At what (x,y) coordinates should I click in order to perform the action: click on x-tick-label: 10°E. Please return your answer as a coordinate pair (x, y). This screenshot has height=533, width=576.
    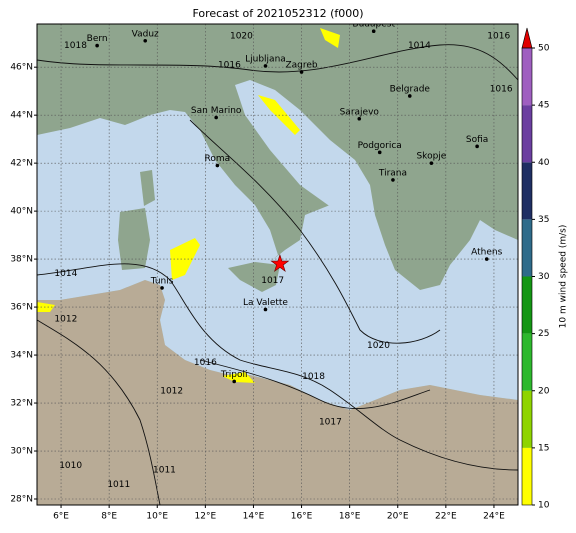
    Looking at the image, I should click on (157, 517).